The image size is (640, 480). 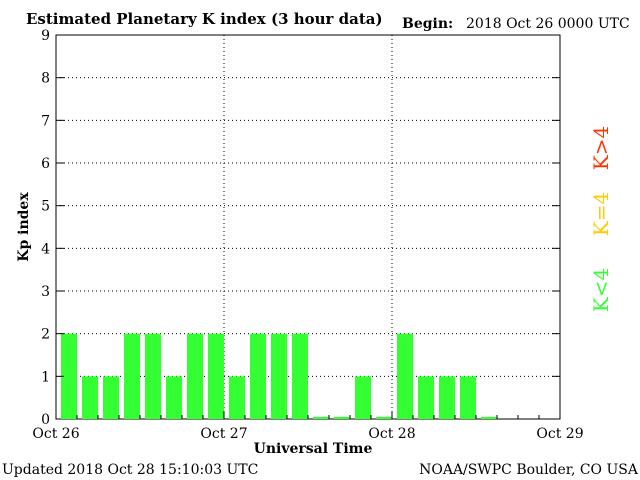 What do you see at coordinates (45, 121) in the screenshot?
I see `y-tick-label: 7` at bounding box center [45, 121].